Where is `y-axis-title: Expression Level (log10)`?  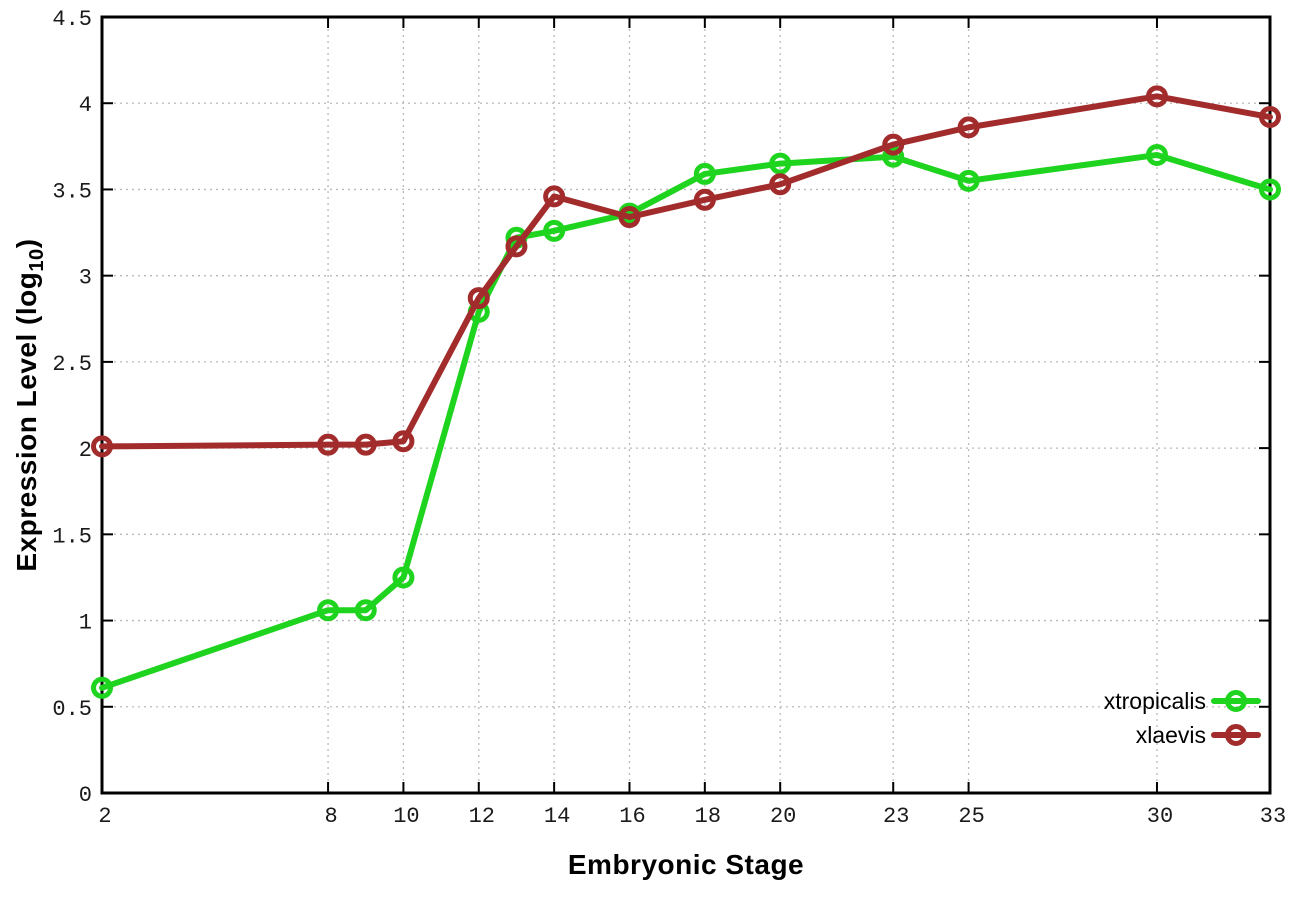 y-axis-title: Expression Level (log10) is located at coordinates (30, 404).